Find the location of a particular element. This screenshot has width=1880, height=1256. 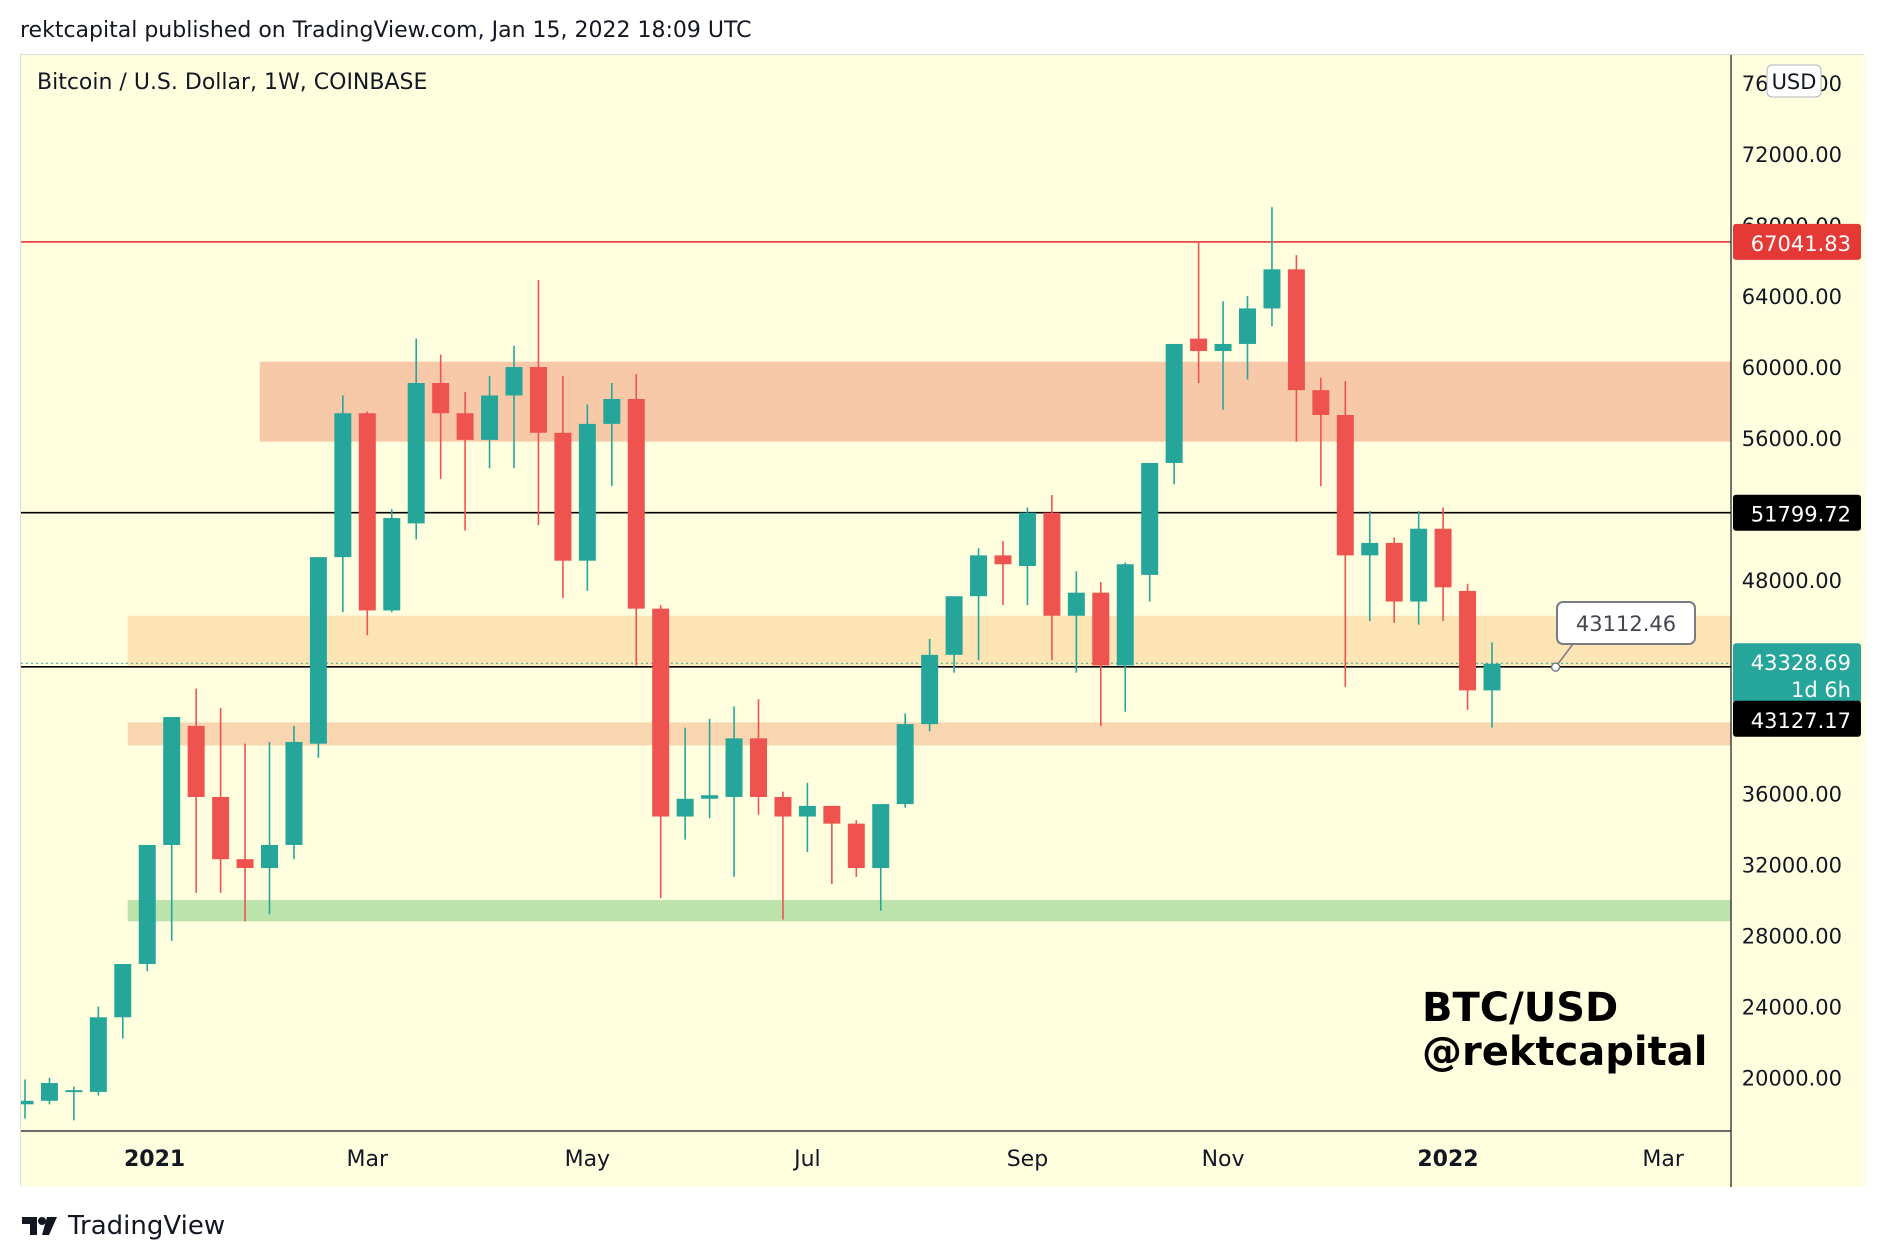

tradingview-logo-icon is located at coordinates (39, 1226).